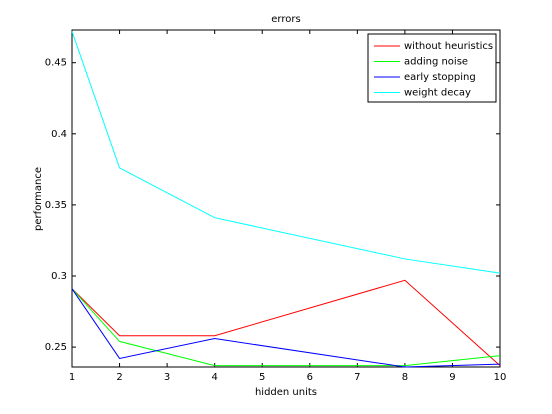  Describe the element at coordinates (167, 377) in the screenshot. I see `x-tick-label: 3` at that location.